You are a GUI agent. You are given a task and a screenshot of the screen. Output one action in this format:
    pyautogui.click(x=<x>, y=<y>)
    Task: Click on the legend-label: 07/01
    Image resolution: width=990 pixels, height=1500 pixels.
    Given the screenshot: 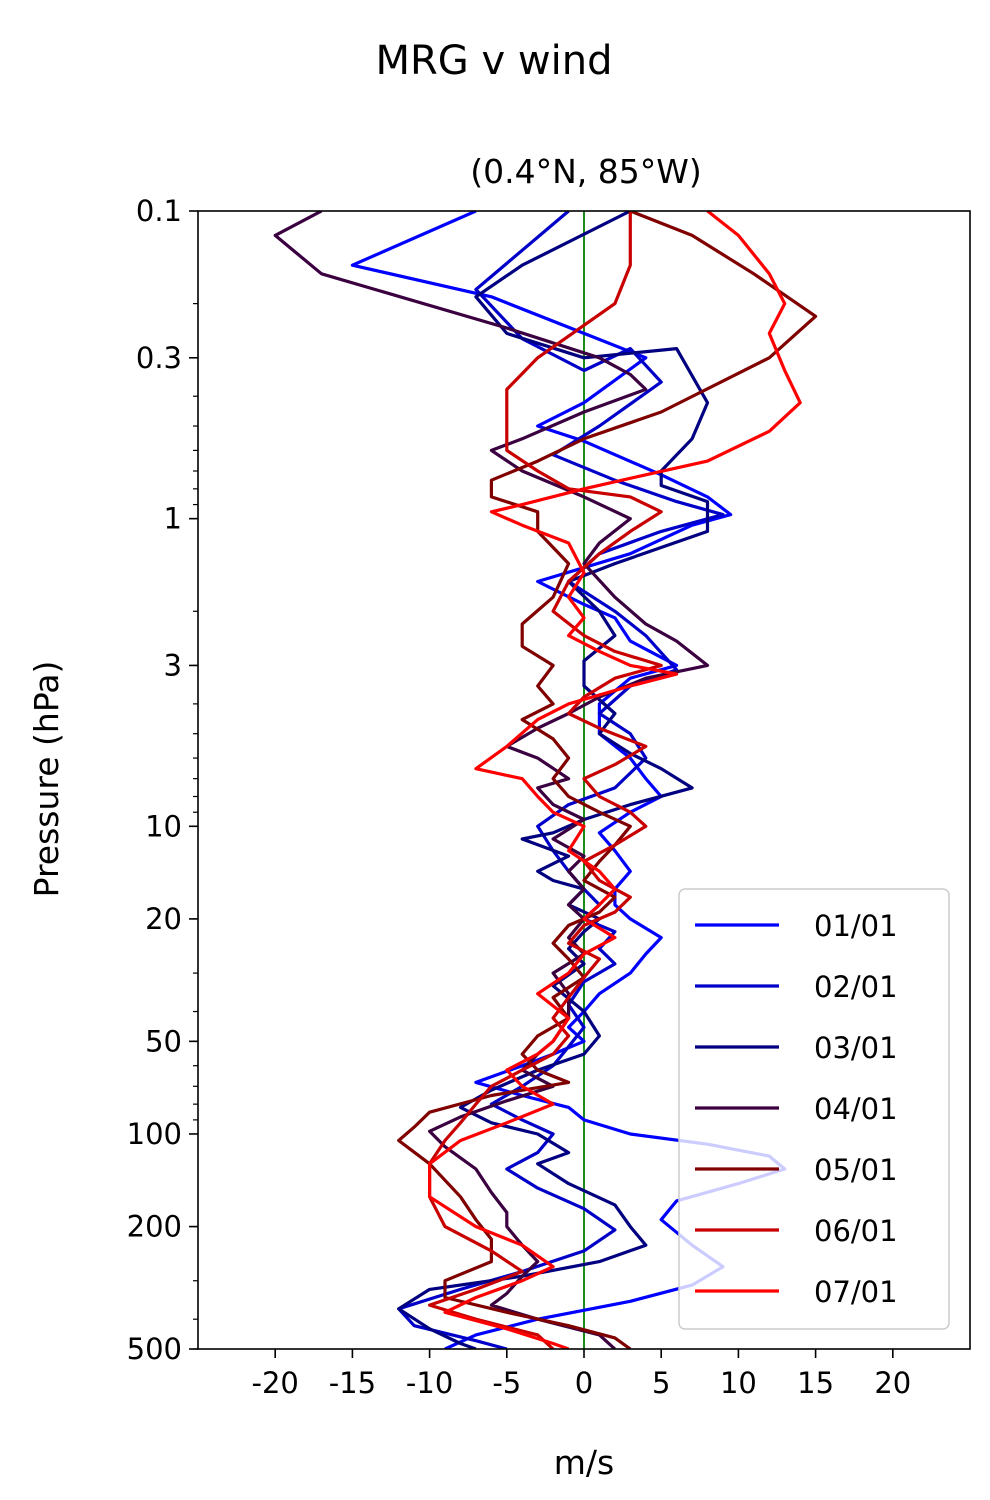 What is the action you would take?
    pyautogui.click(x=856, y=1292)
    